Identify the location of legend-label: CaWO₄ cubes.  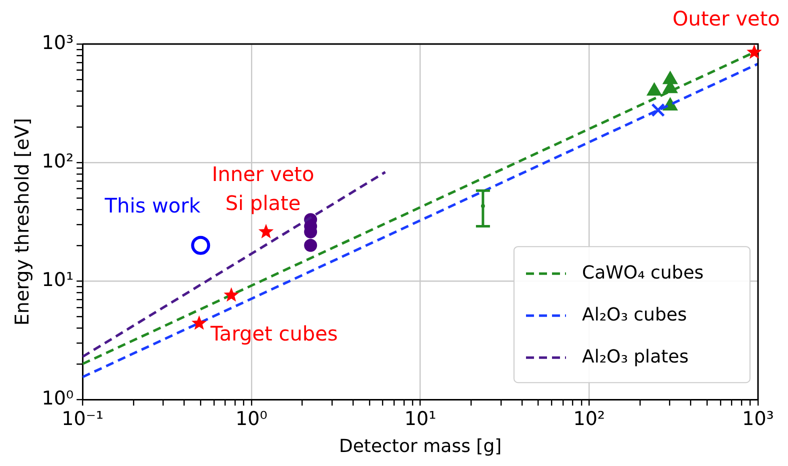
(643, 273).